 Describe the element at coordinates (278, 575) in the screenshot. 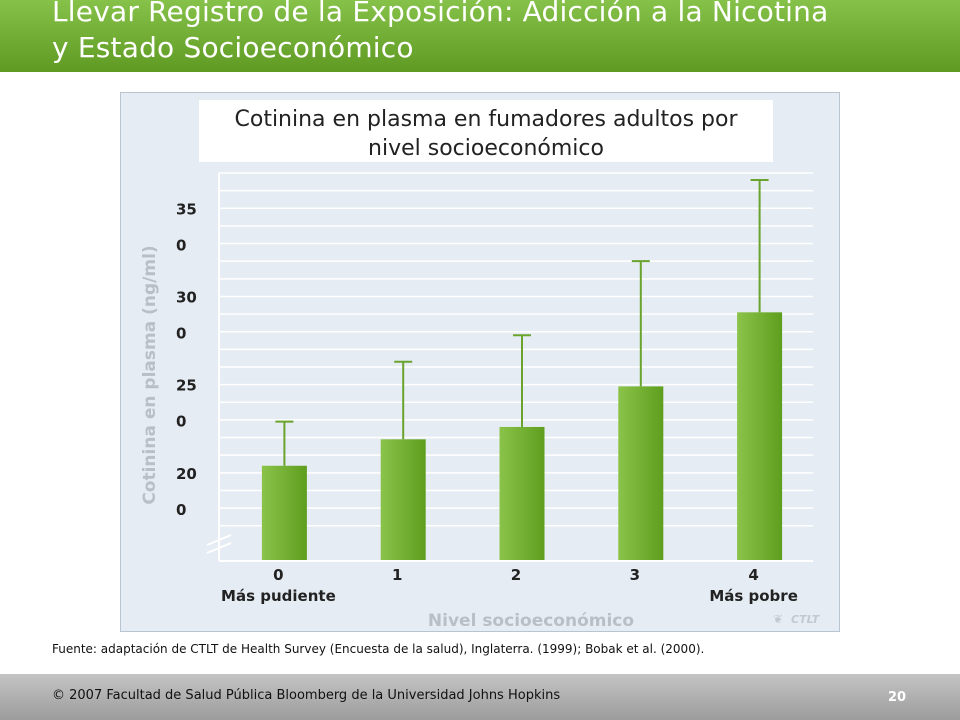

I see `x-tick-label: 0` at that location.